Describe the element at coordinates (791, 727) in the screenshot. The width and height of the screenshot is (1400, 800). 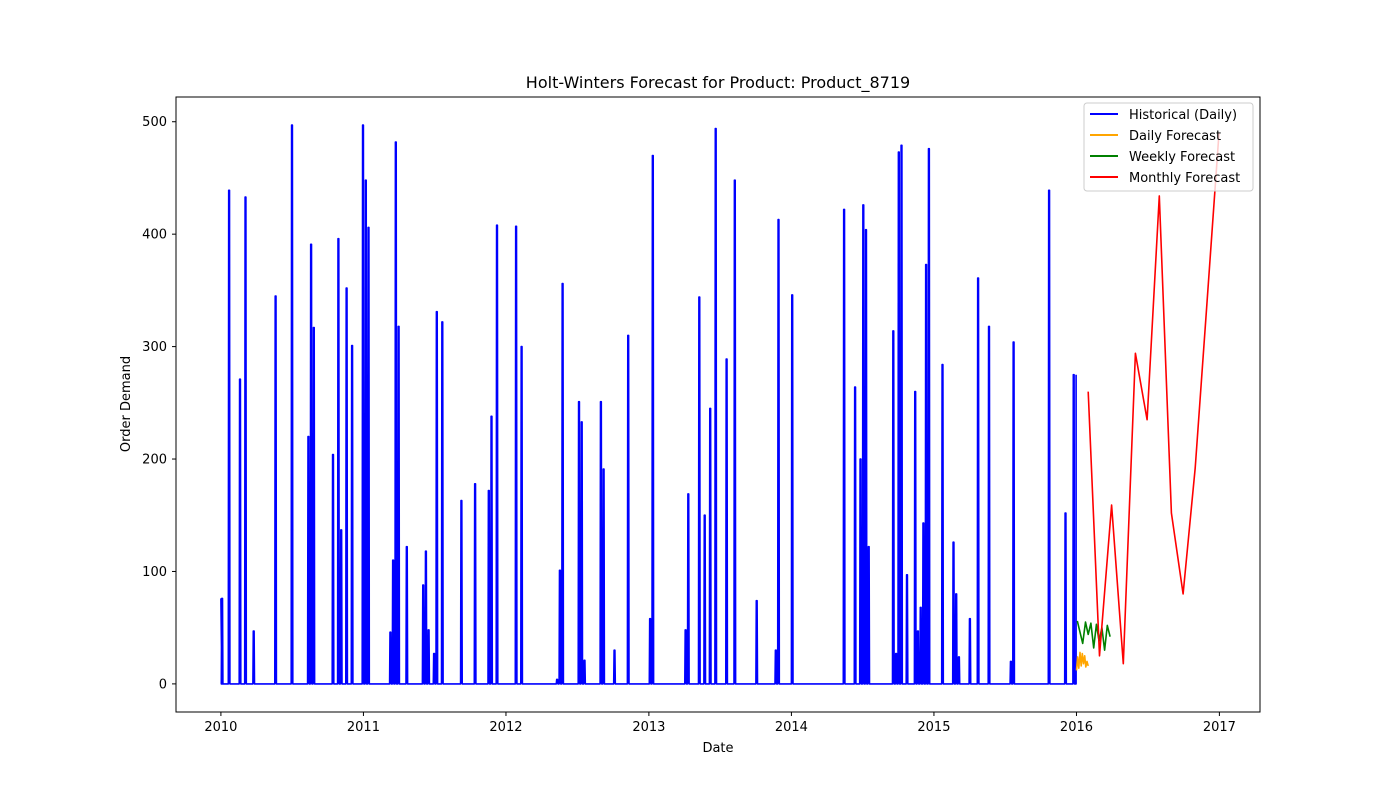
I see `x-tick-label: 2014` at that location.